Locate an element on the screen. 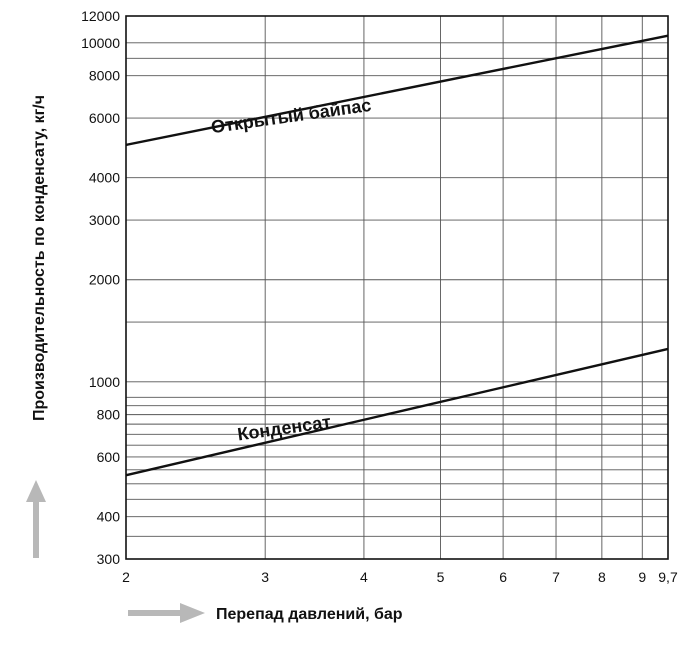 The image size is (700, 649). y-tick-label: 1000 is located at coordinates (104, 382).